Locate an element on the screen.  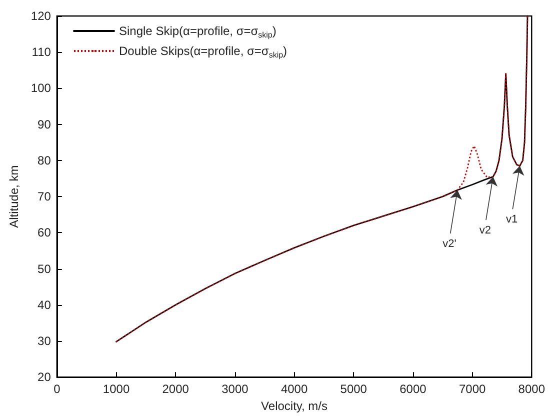
y-tick-label: 100 is located at coordinates (41, 88).